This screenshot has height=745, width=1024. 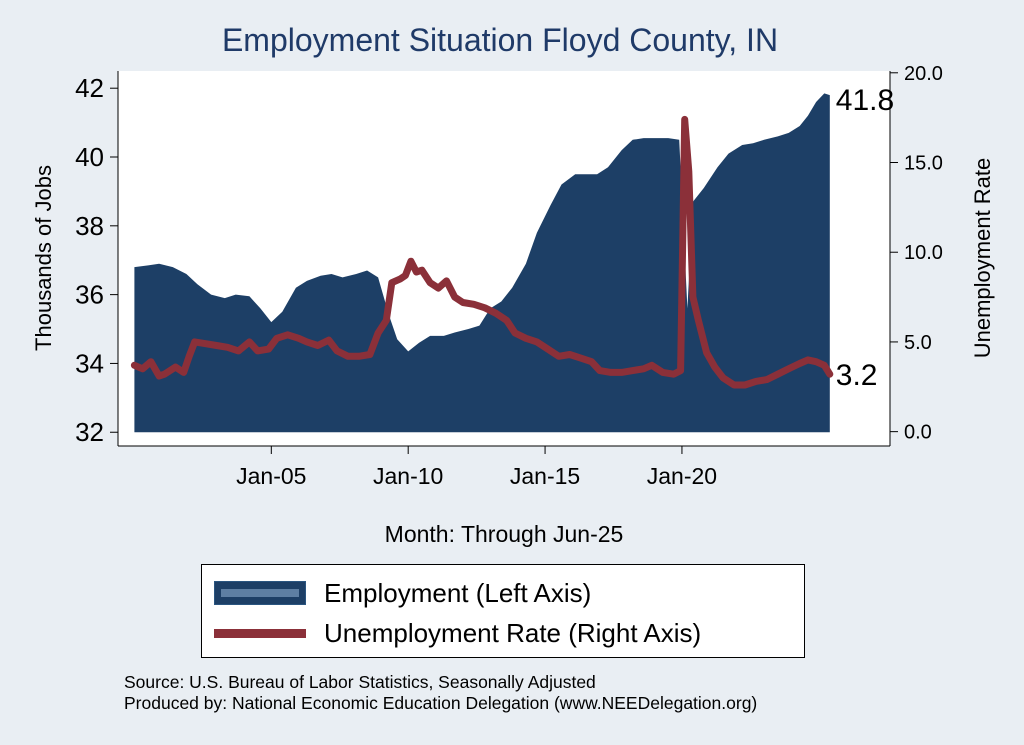 What do you see at coordinates (500, 40) in the screenshot?
I see `chart-title: Employment Situation Floyd County, IN` at bounding box center [500, 40].